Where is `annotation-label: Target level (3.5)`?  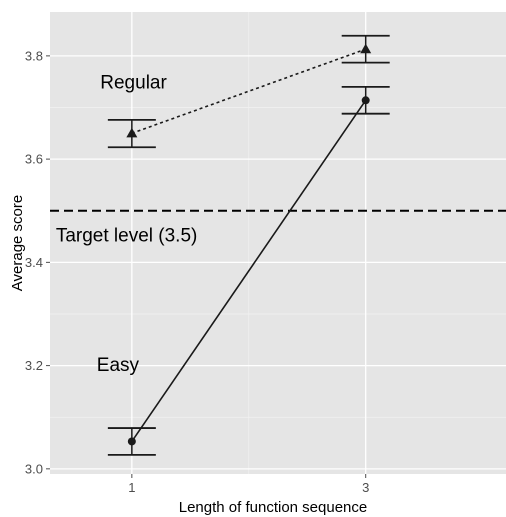 annotation-label: Target level (3.5) is located at coordinates (127, 236).